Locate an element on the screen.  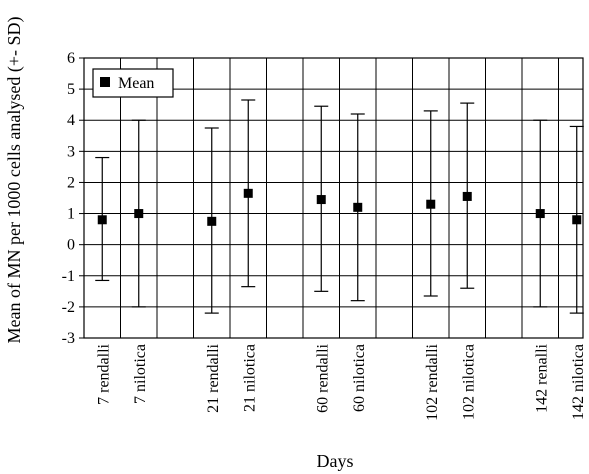
x-tick-label: 60 rendalli is located at coordinates (322, 377).